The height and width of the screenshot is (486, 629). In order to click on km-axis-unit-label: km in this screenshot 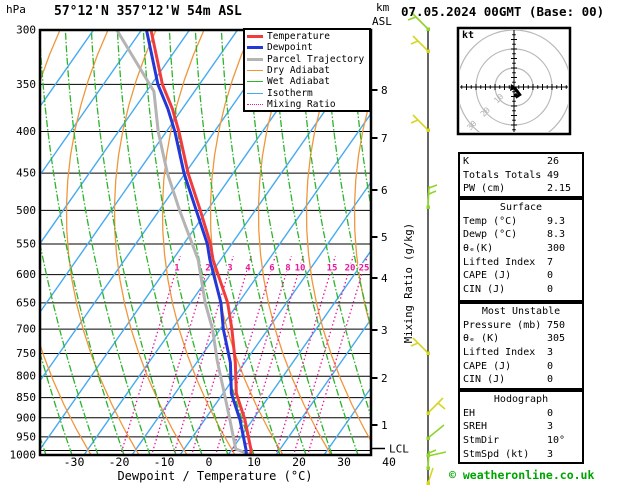, I will do `click(383, 7)`.